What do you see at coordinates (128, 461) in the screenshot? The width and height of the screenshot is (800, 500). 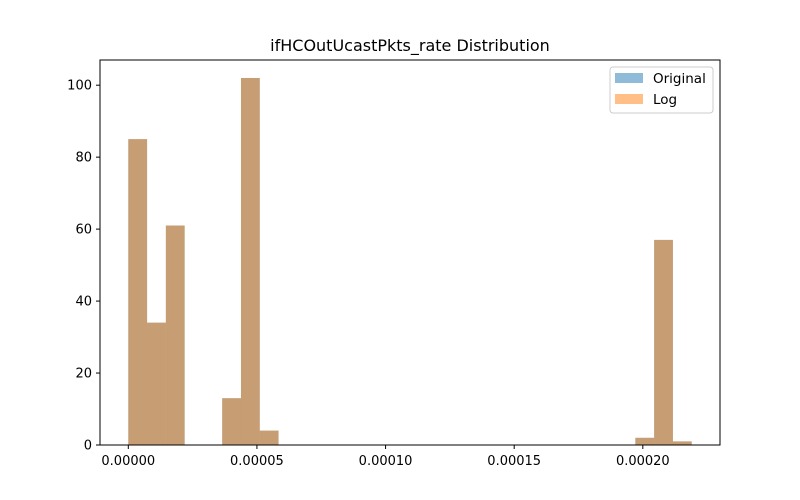 I see `x-tick-label: 0.00000` at bounding box center [128, 461].